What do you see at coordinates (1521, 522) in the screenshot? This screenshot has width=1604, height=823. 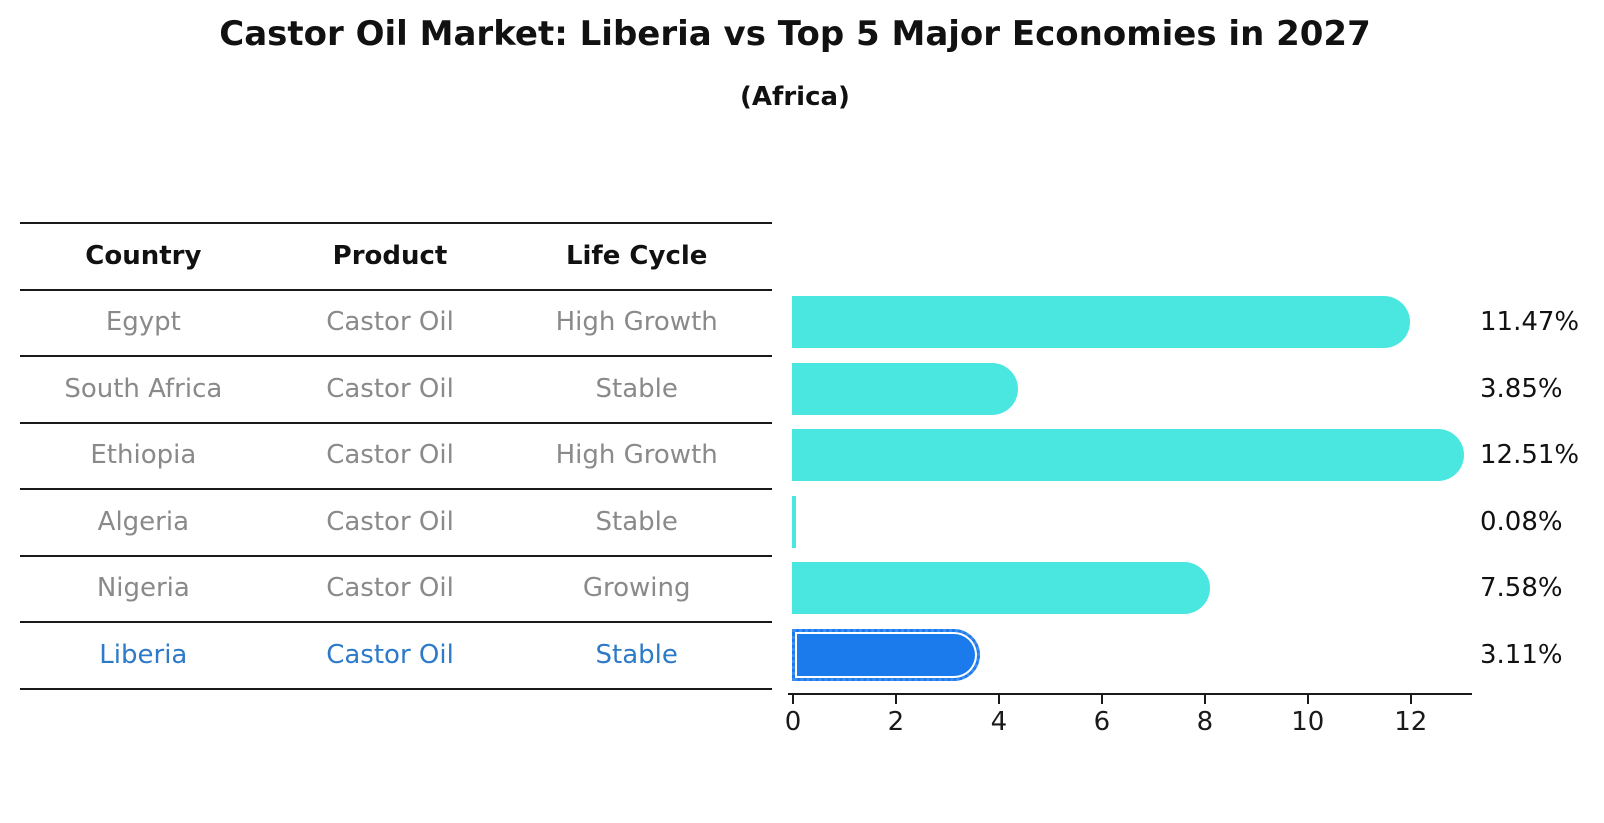 I see `value-label-algeria: 0.08%` at bounding box center [1521, 522].